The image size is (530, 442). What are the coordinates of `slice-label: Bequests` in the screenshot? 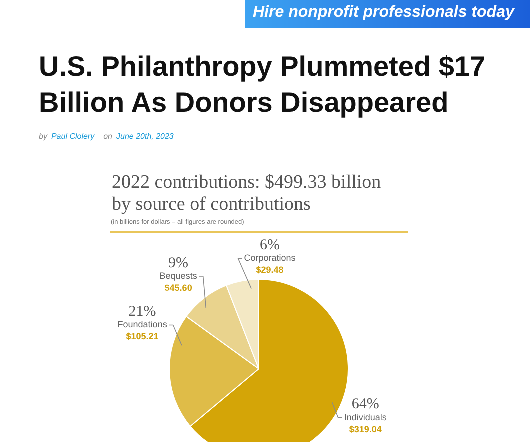 It's located at (179, 275).